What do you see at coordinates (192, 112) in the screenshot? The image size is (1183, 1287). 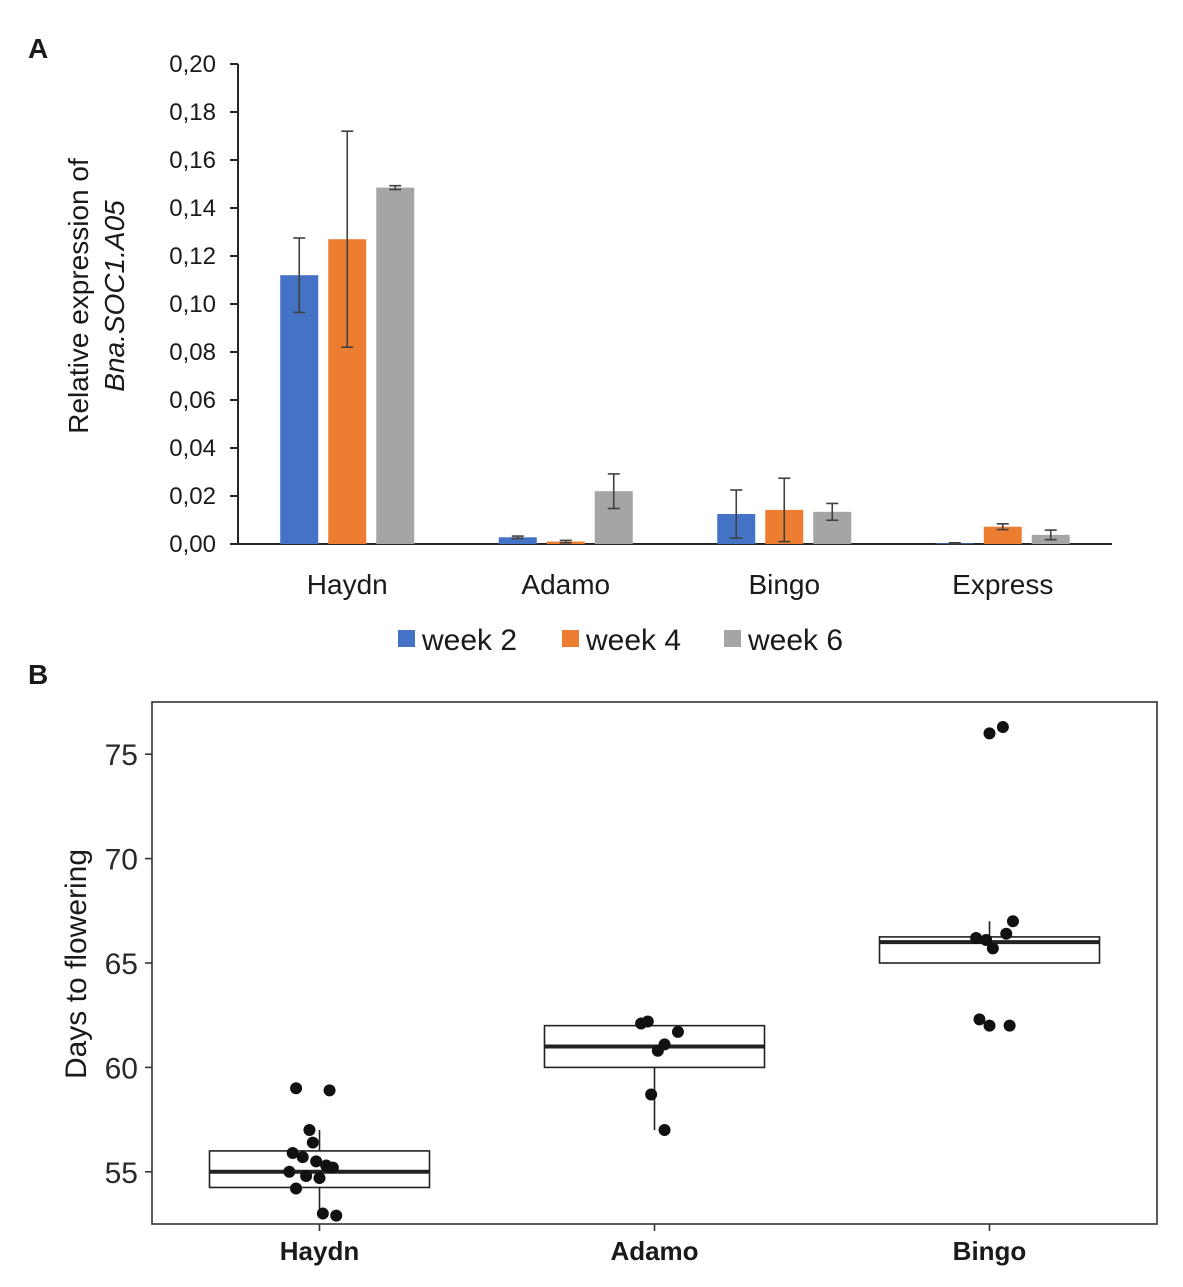 I see `panel-a-y-tick-label: 0,18` at bounding box center [192, 112].